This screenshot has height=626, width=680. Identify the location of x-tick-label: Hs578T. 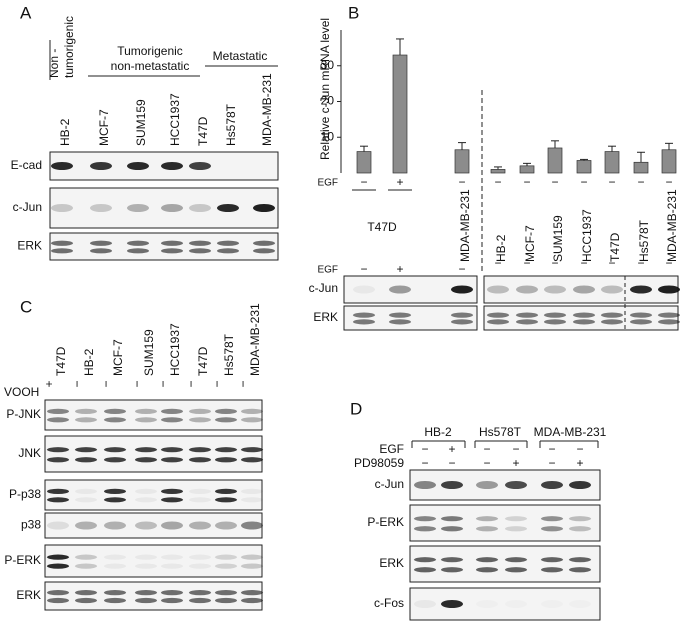
(644, 240).